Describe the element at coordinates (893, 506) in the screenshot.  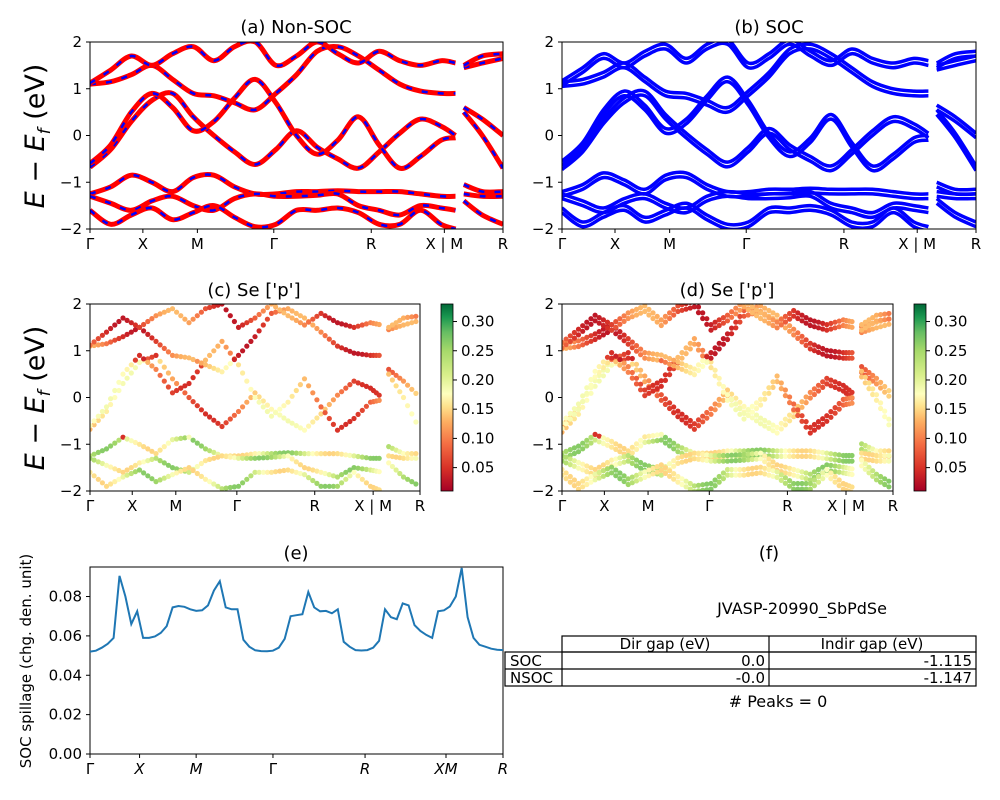
I see `panel-d-xtick-label: R` at that location.